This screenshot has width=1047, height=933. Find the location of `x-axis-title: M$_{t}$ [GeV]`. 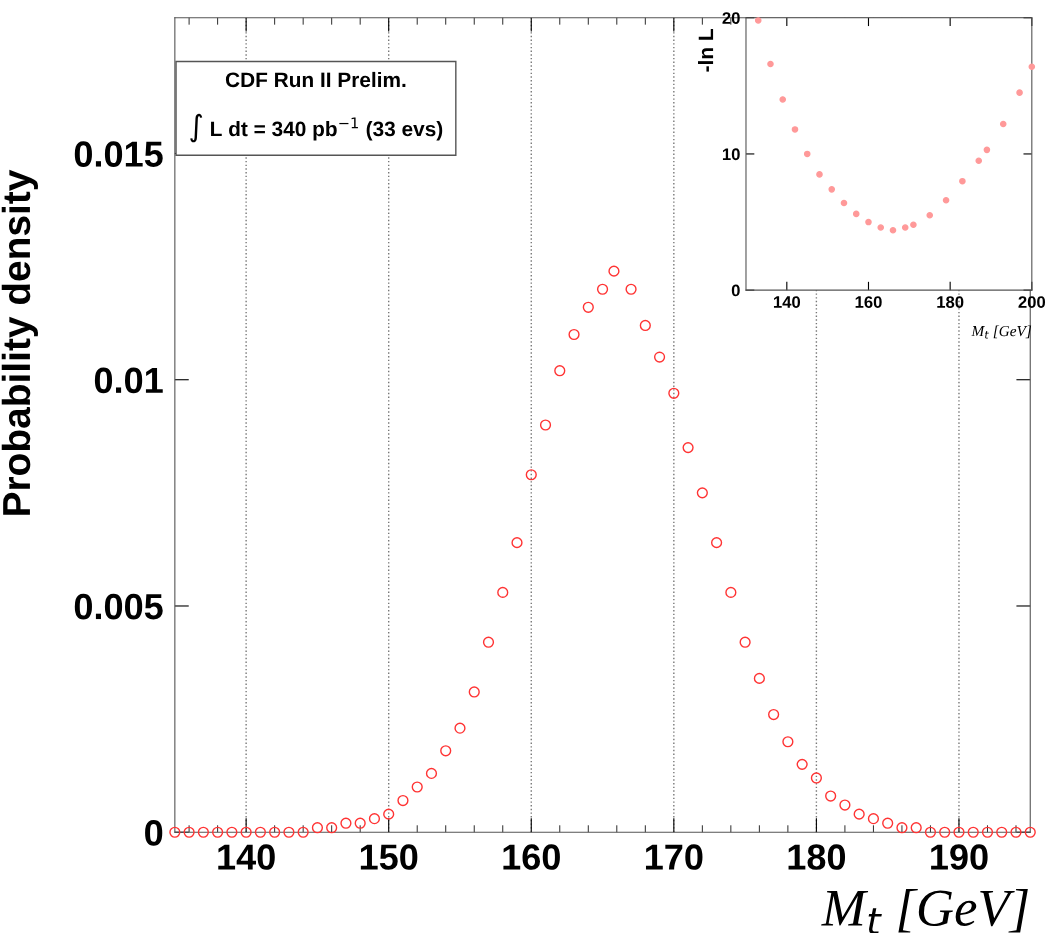

x-axis-title: M$_{t}$ [GeV] is located at coordinates (1001, 332).